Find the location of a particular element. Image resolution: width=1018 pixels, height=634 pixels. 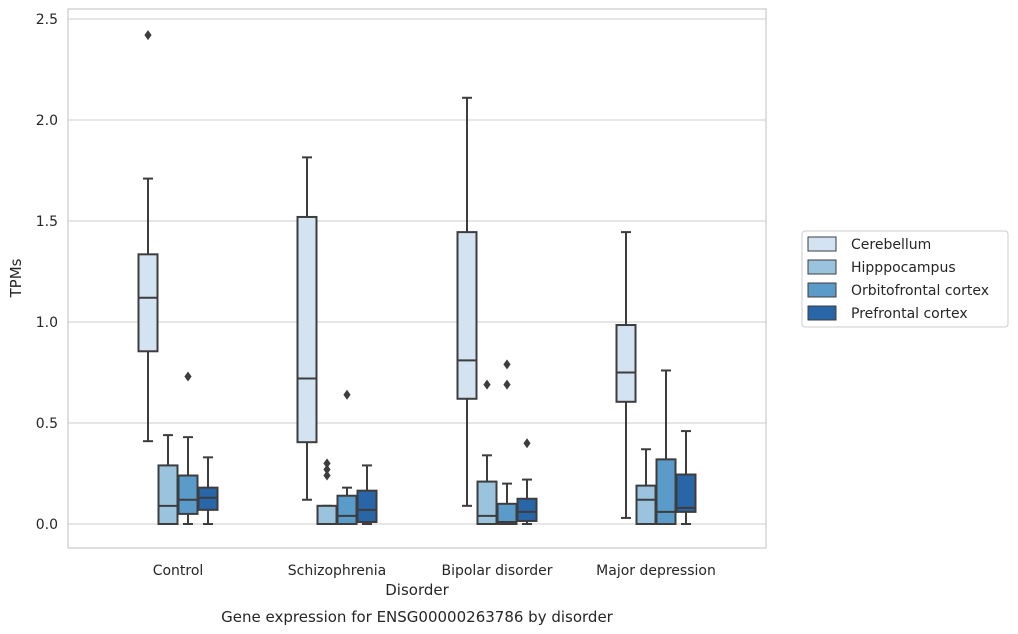

y-axis-label: TPMs is located at coordinates (16, 278).